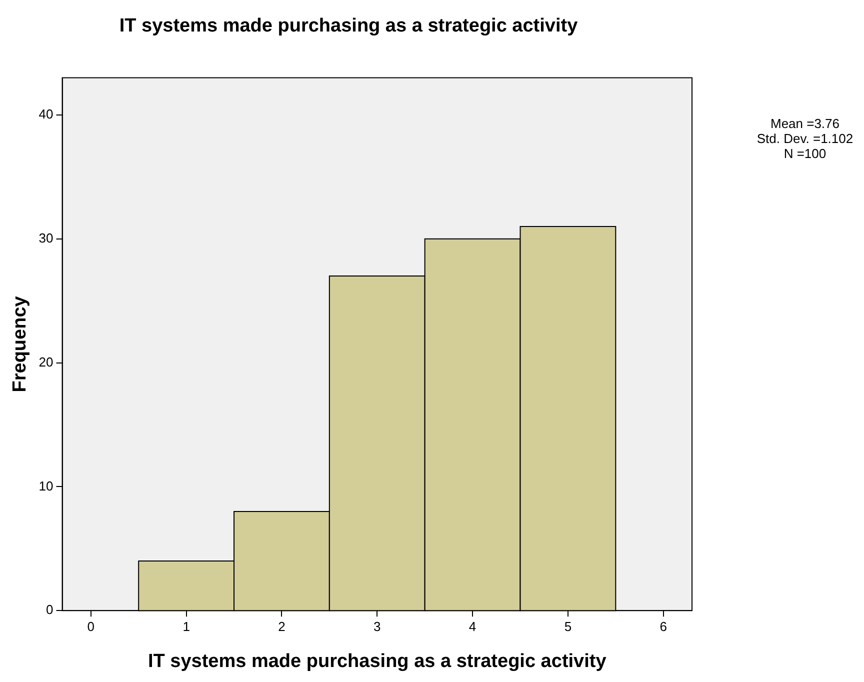 The width and height of the screenshot is (864, 682). What do you see at coordinates (20, 344) in the screenshot?
I see `y-axis-title: Frequency` at bounding box center [20, 344].